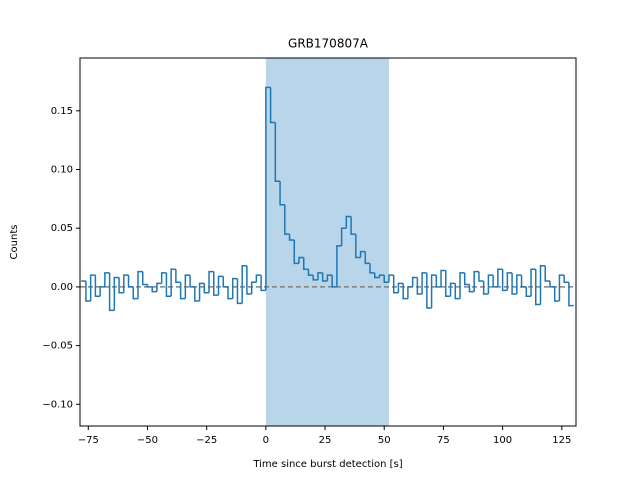 The height and width of the screenshot is (480, 640). I want to click on x-tick-label: 0, so click(266, 440).